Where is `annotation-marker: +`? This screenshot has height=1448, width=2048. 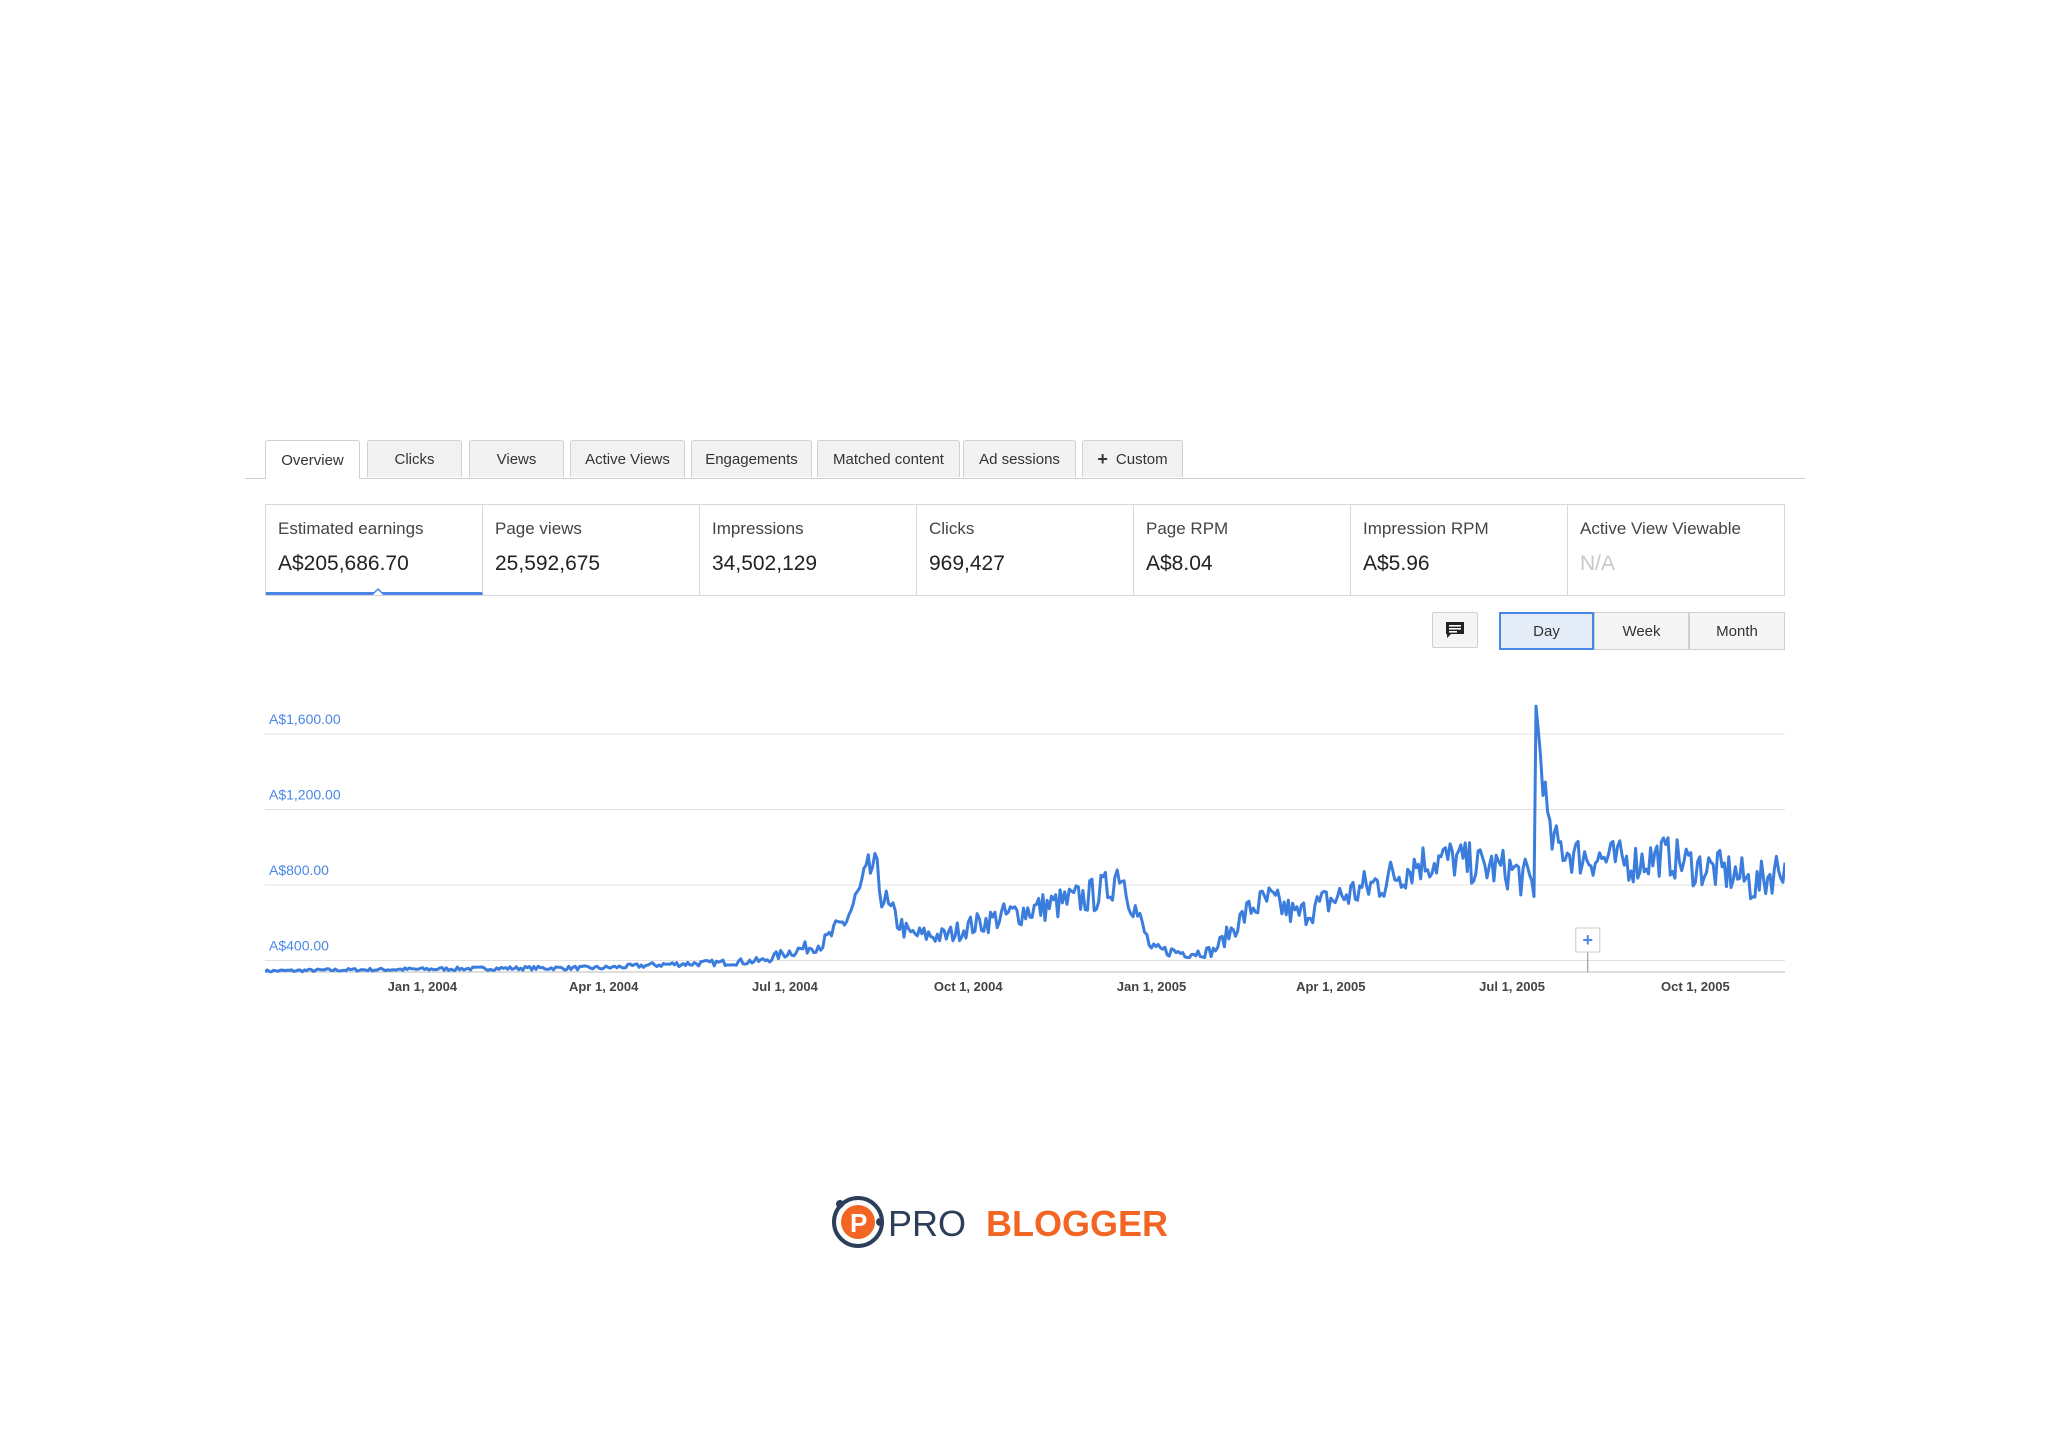 annotation-marker: + is located at coordinates (1588, 949).